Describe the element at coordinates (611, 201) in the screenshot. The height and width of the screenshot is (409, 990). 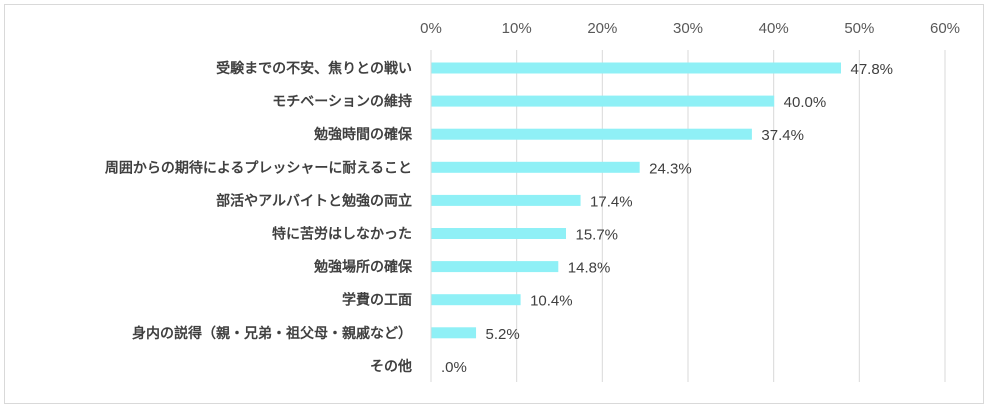
I see `data-label: 17.4%` at that location.